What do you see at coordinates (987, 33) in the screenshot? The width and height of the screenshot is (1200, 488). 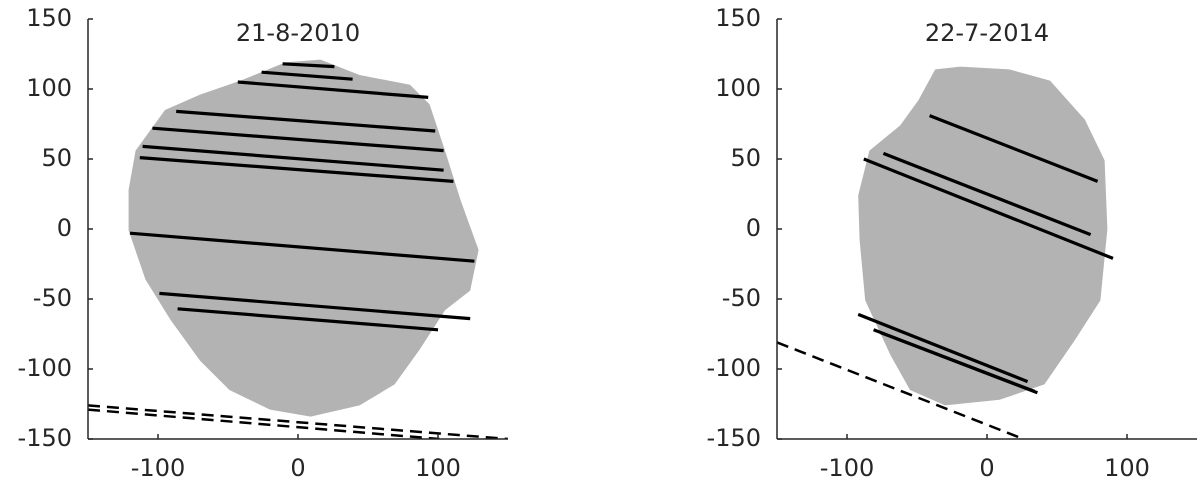 I see `panel-title: 22-7-2014` at bounding box center [987, 33].